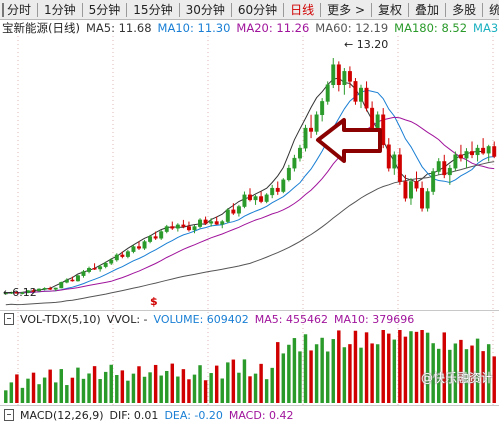 This screenshot has width=499, height=424. What do you see at coordinates (464, 10) in the screenshot?
I see `tab-10: 多股` at bounding box center [464, 10].